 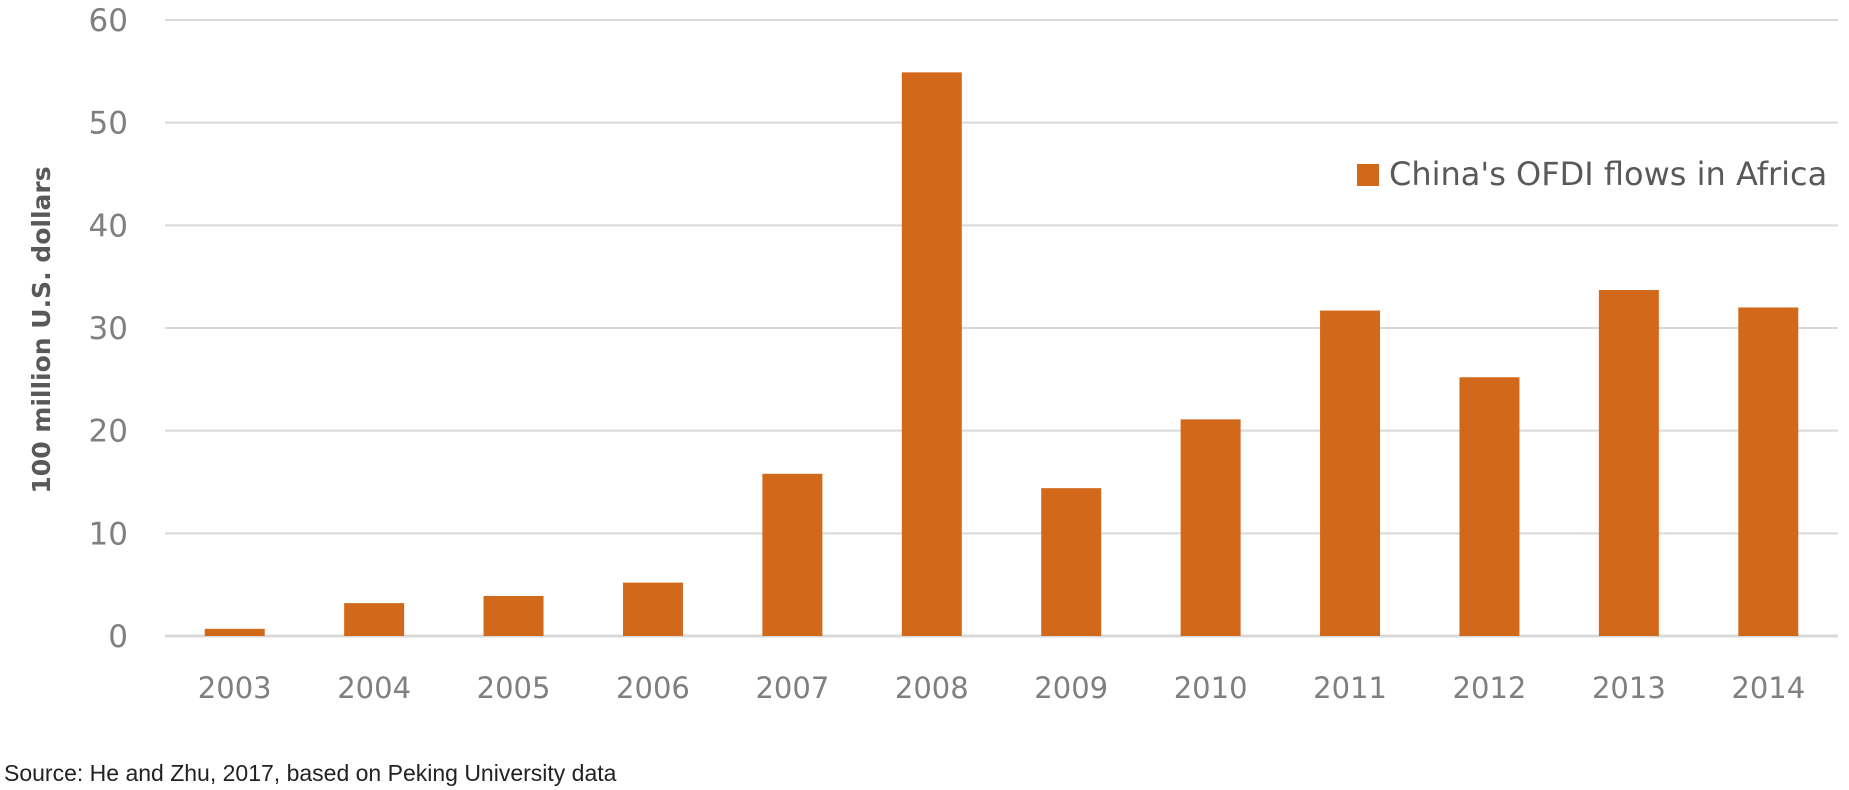 I want to click on x-tick-label: 2010, so click(x=1211, y=688).